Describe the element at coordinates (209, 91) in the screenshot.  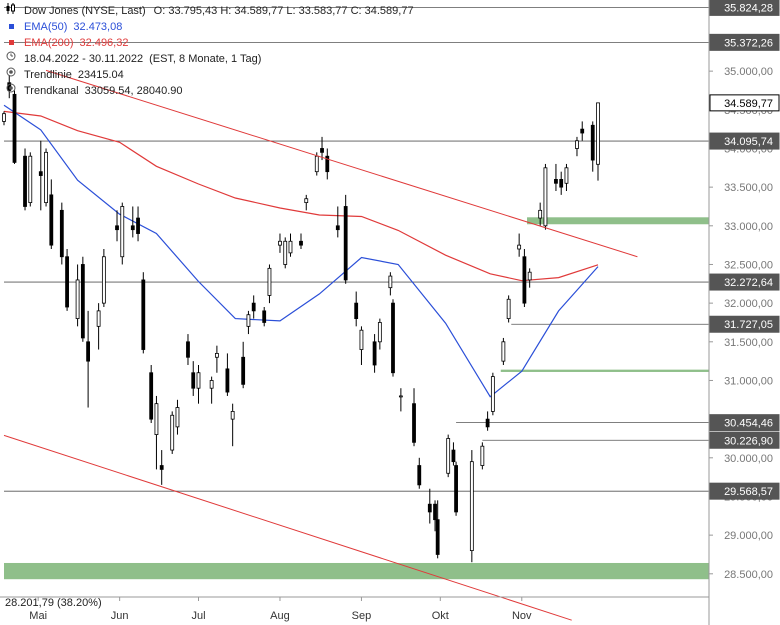
I see `legend-trendkanal: Trendkanal 33059.54, 28040.90` at that location.